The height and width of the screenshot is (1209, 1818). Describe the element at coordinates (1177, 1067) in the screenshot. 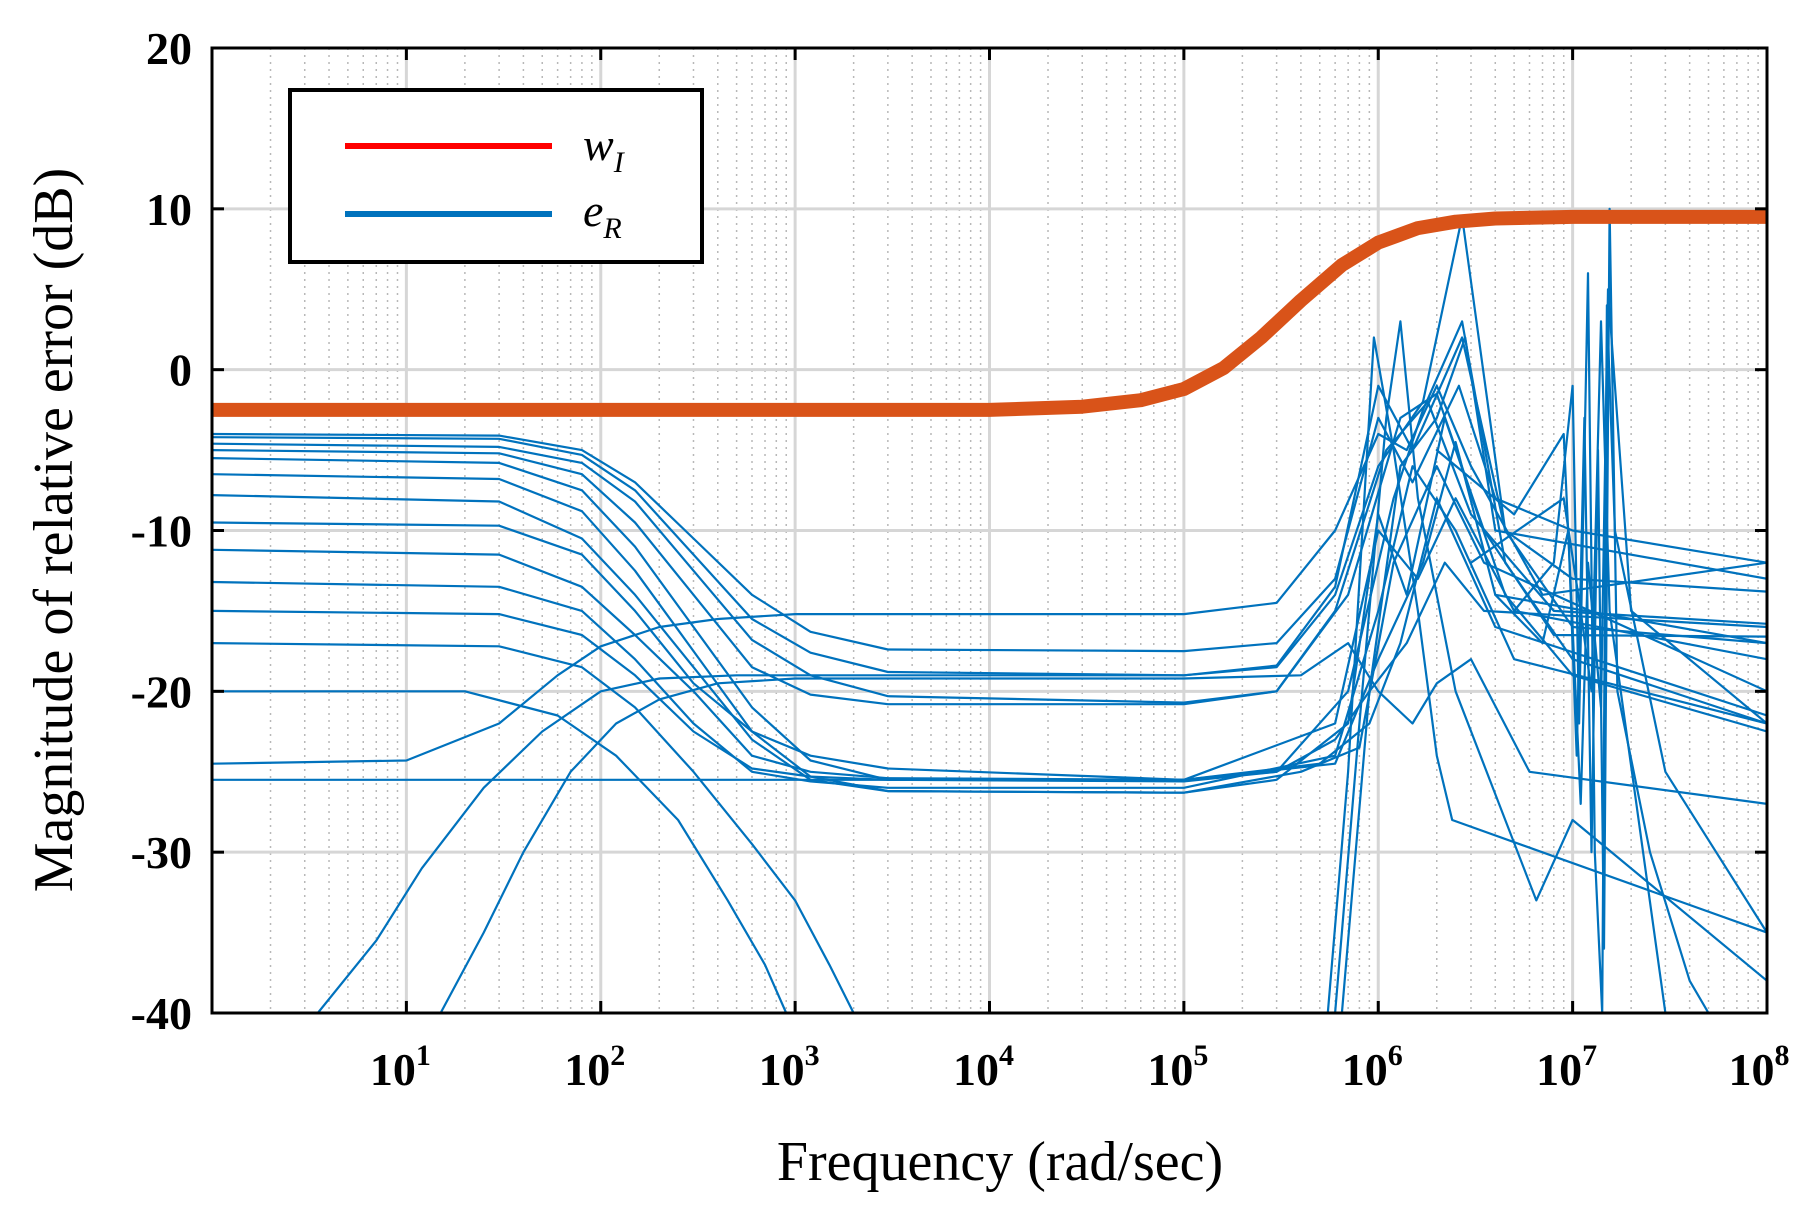

I see `x-tick-label: 10⁵` at that location.